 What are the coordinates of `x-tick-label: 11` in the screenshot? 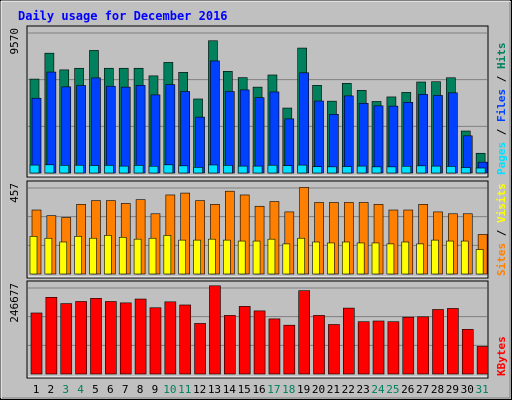 It's located at (184, 389).